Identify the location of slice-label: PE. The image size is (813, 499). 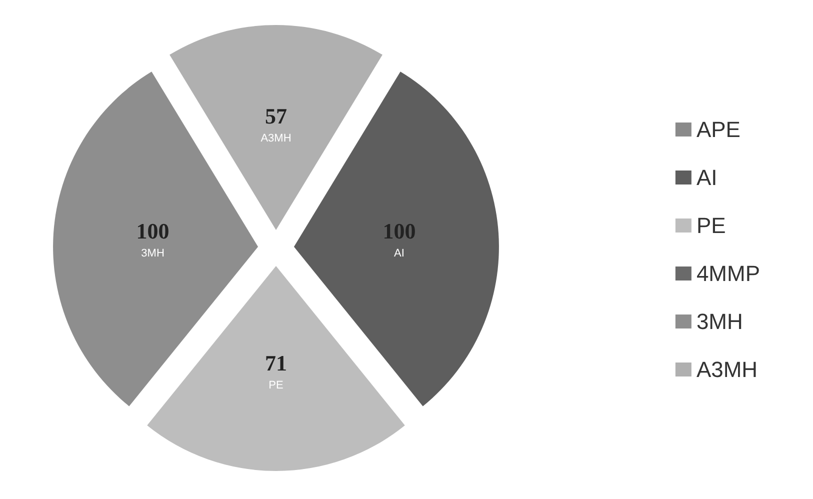
(276, 386).